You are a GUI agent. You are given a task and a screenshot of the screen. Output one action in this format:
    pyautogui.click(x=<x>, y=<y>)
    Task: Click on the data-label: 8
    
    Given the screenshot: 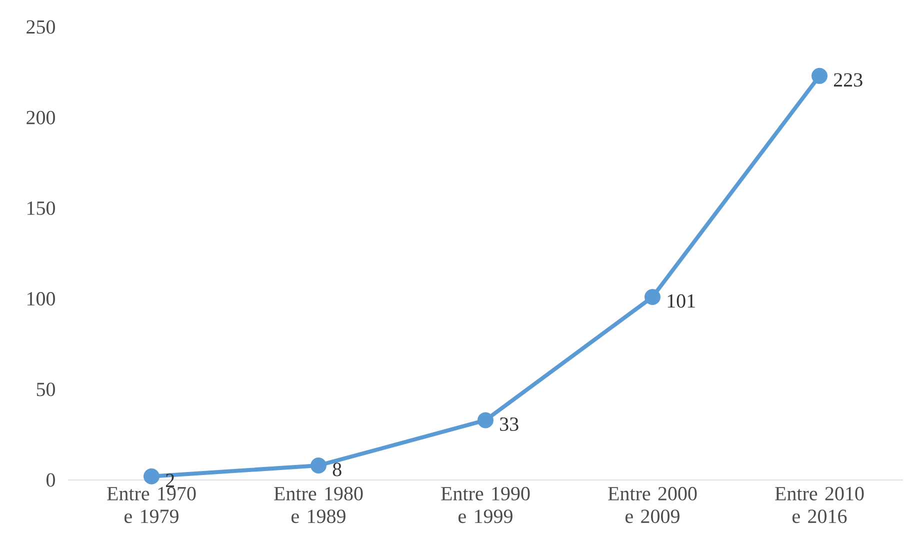 What is the action you would take?
    pyautogui.click(x=337, y=469)
    